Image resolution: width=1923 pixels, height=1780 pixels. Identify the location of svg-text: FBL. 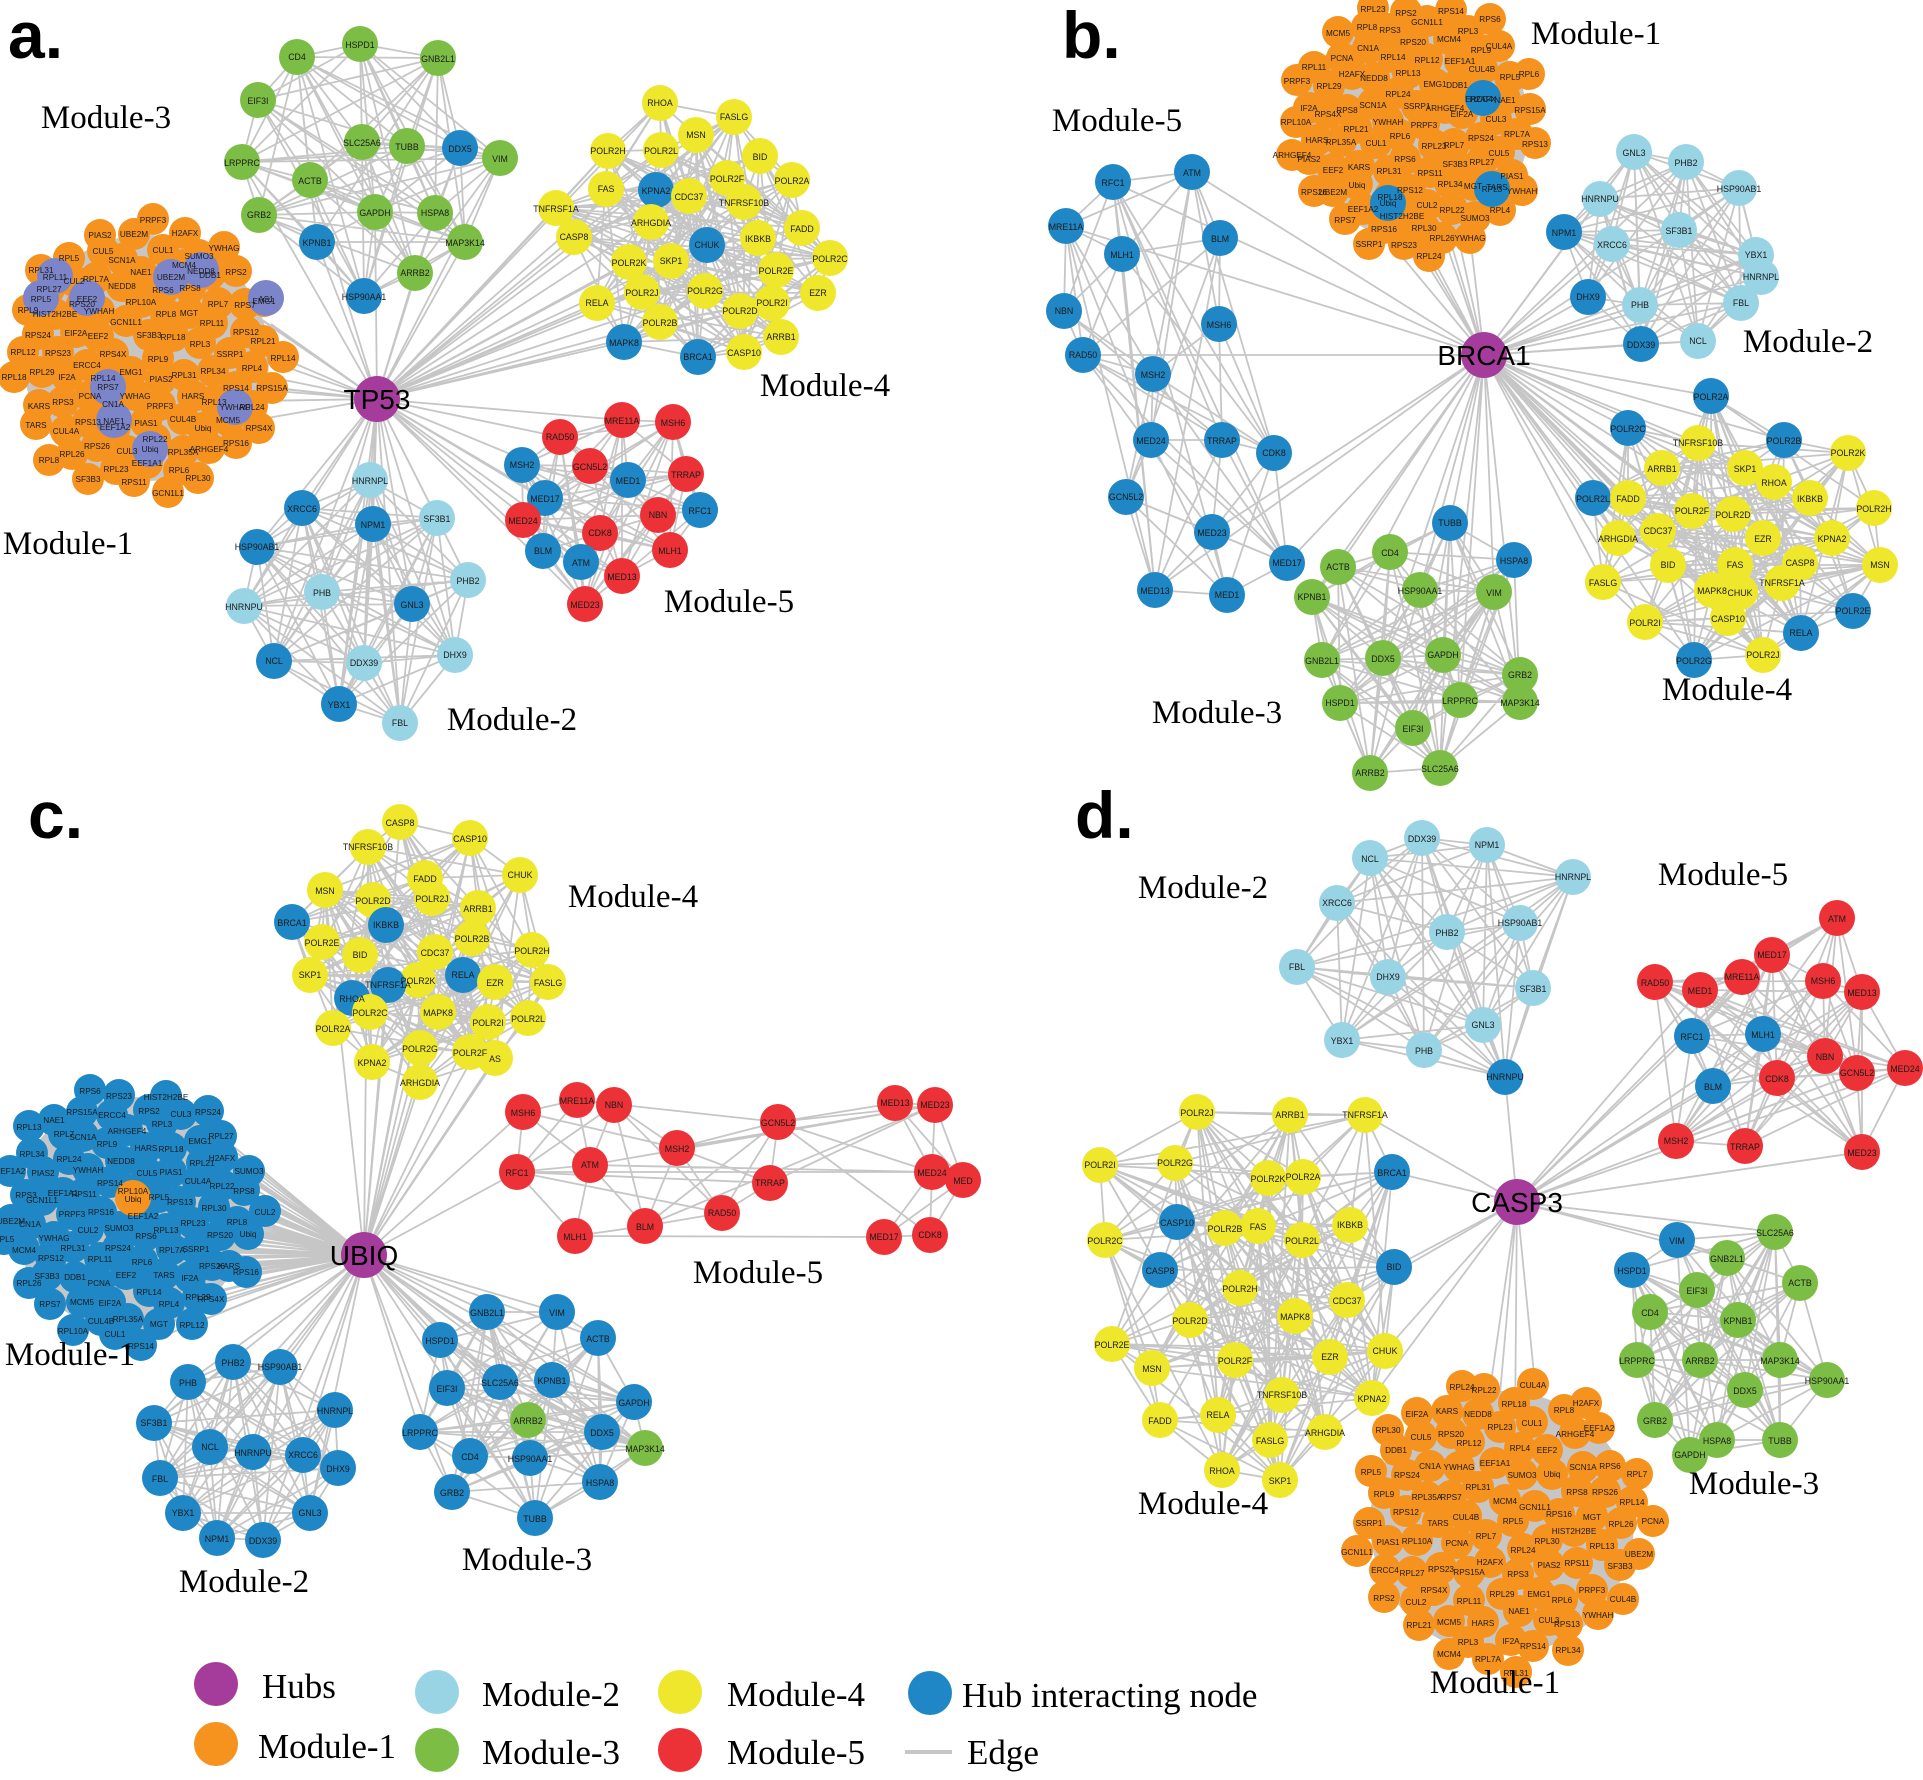
(1297, 967).